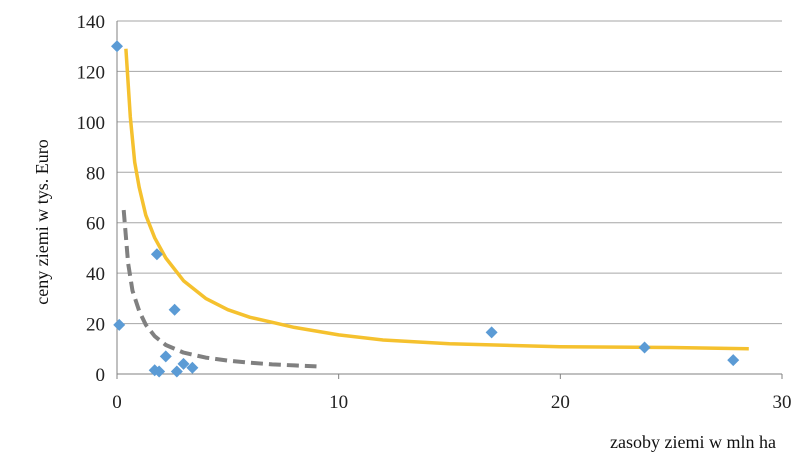 The height and width of the screenshot is (452, 796). Describe the element at coordinates (91, 123) in the screenshot. I see `y-tick-label-100: 100` at that location.